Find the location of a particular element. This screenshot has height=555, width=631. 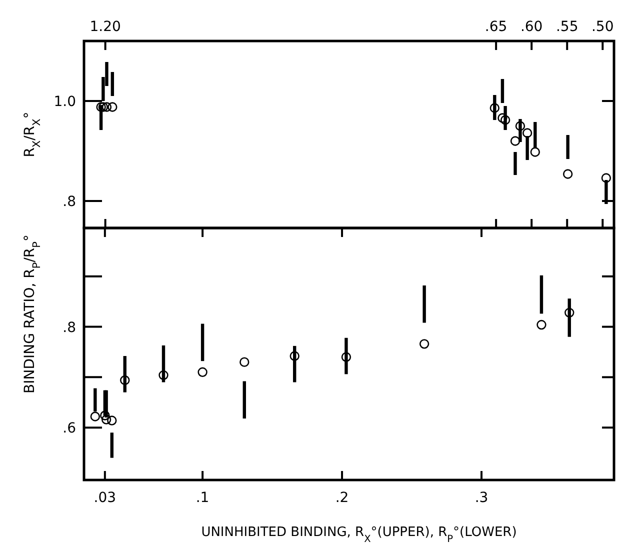

y-tick-label: 1.0 is located at coordinates (65, 102).